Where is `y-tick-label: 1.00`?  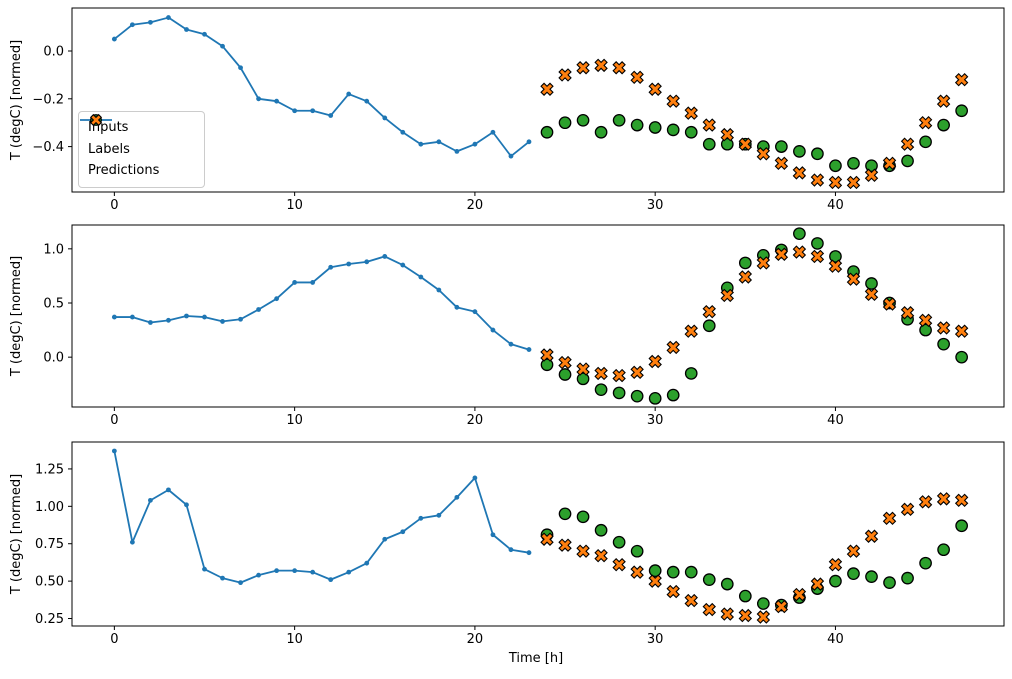
y-tick-label: 1.00 is located at coordinates (49, 507).